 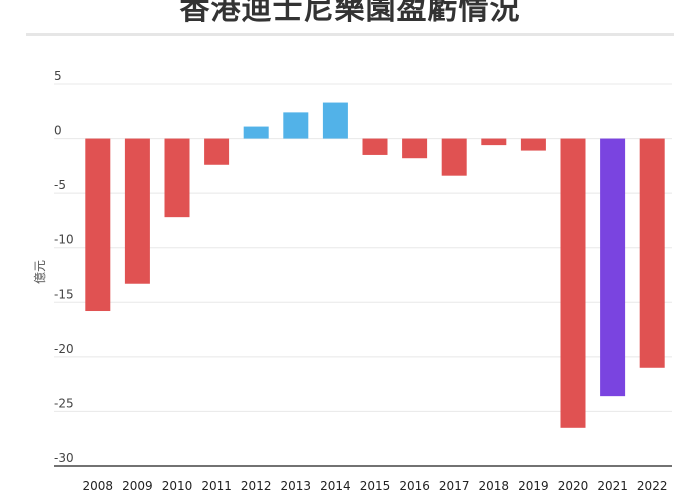 What do you see at coordinates (494, 142) in the screenshot?
I see `bar-2018` at bounding box center [494, 142].